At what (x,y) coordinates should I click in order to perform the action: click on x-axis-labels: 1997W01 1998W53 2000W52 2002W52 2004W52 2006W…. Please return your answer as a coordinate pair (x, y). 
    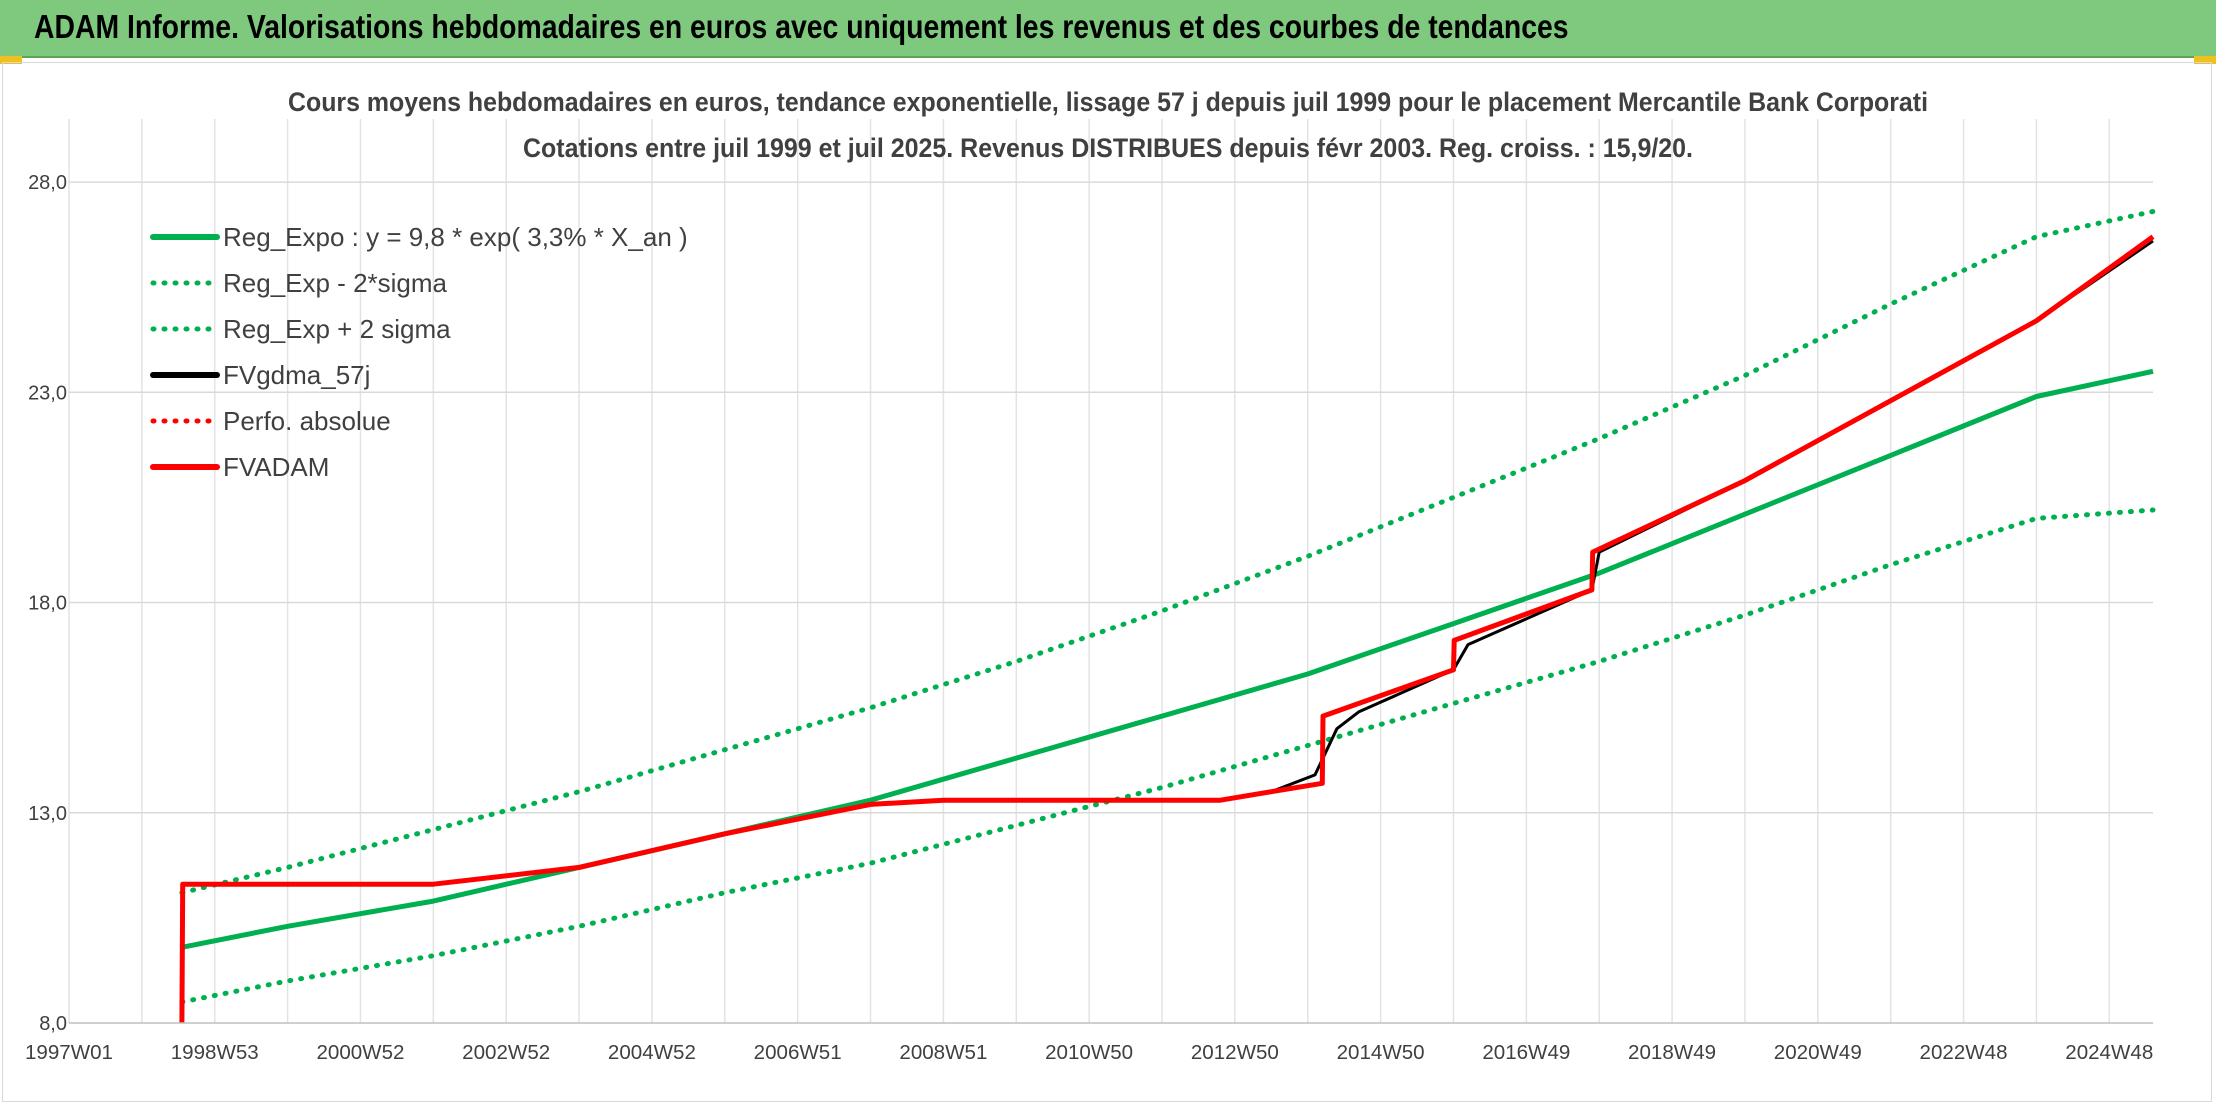
    Looking at the image, I should click on (1089, 1053).